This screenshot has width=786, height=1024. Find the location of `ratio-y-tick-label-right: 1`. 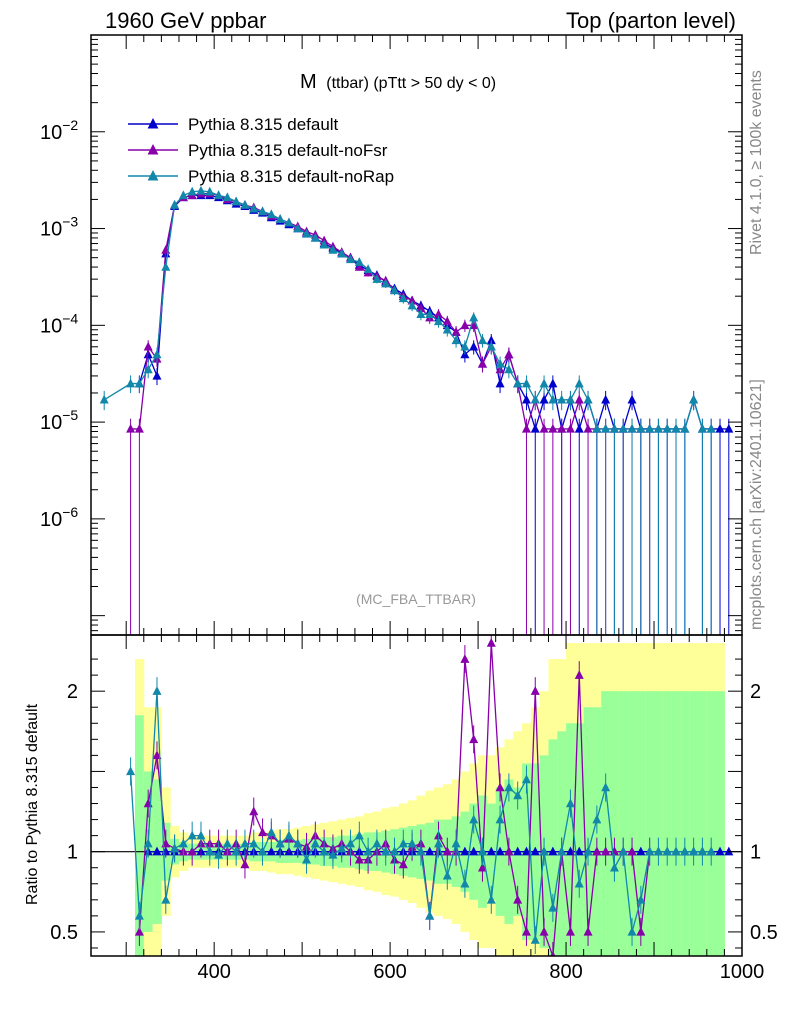

ratio-y-tick-label-right: 1 is located at coordinates (755, 853).